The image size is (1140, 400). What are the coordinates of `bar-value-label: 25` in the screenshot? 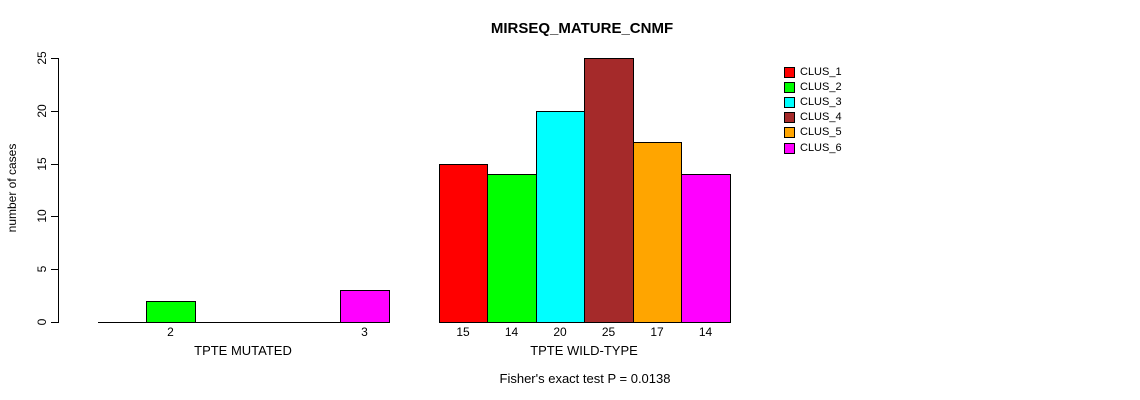 It's located at (608, 332).